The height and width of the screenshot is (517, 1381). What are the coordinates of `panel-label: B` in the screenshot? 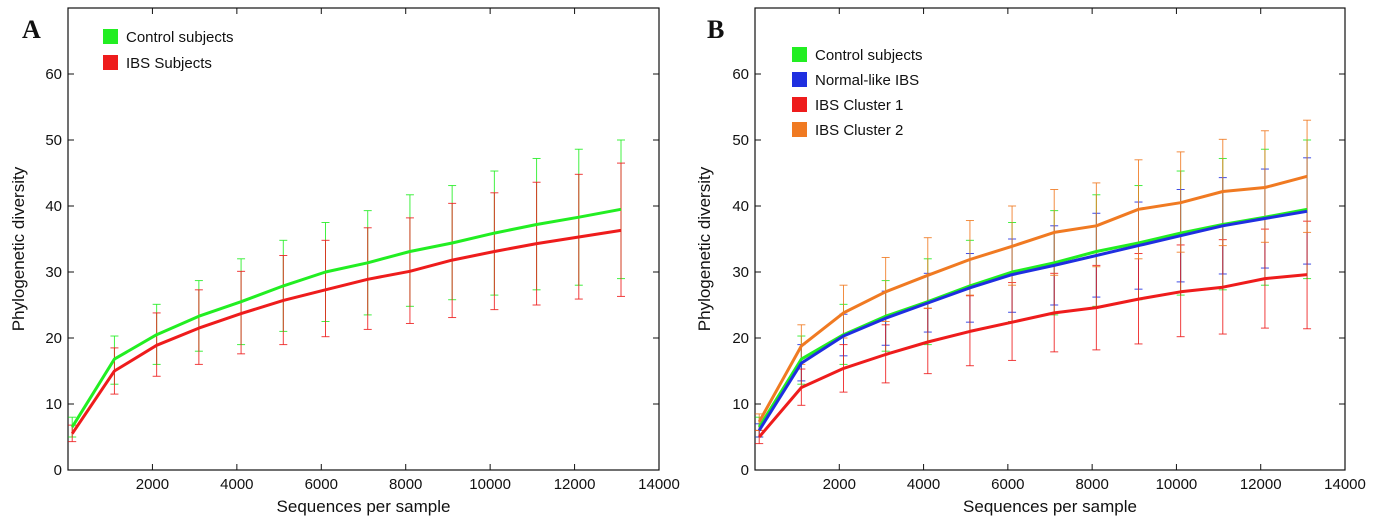 It's located at (715, 29).